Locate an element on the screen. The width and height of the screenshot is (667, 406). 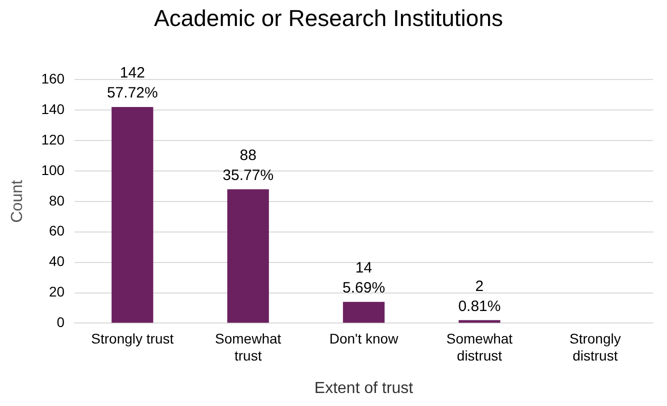
x-tick-label: Don't know is located at coordinates (364, 338).